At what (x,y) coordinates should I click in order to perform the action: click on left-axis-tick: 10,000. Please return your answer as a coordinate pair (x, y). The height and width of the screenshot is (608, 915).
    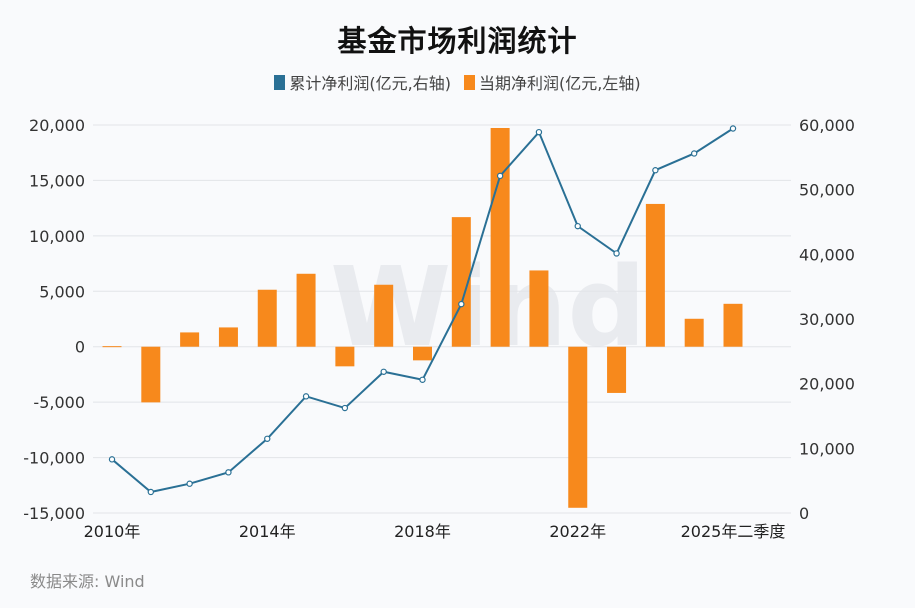
    Looking at the image, I should click on (57, 236).